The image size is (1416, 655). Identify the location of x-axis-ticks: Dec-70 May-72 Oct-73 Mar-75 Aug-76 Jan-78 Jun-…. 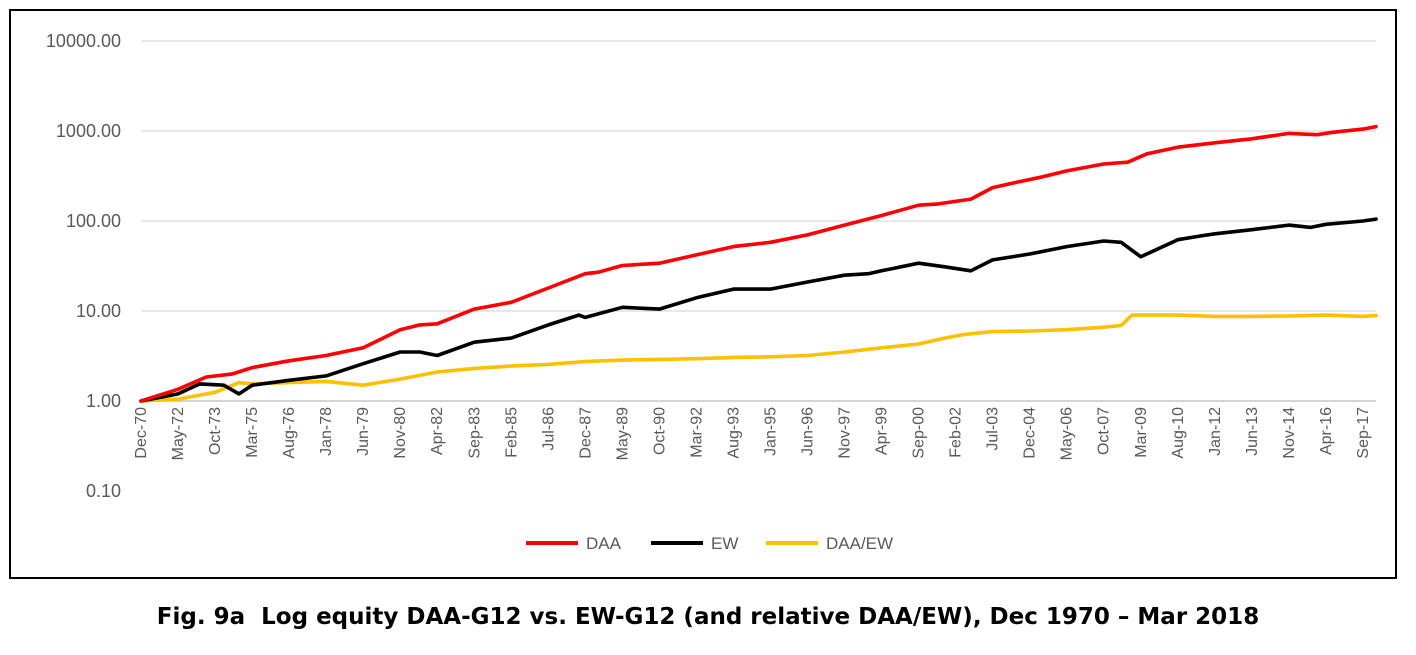
(754, 430).